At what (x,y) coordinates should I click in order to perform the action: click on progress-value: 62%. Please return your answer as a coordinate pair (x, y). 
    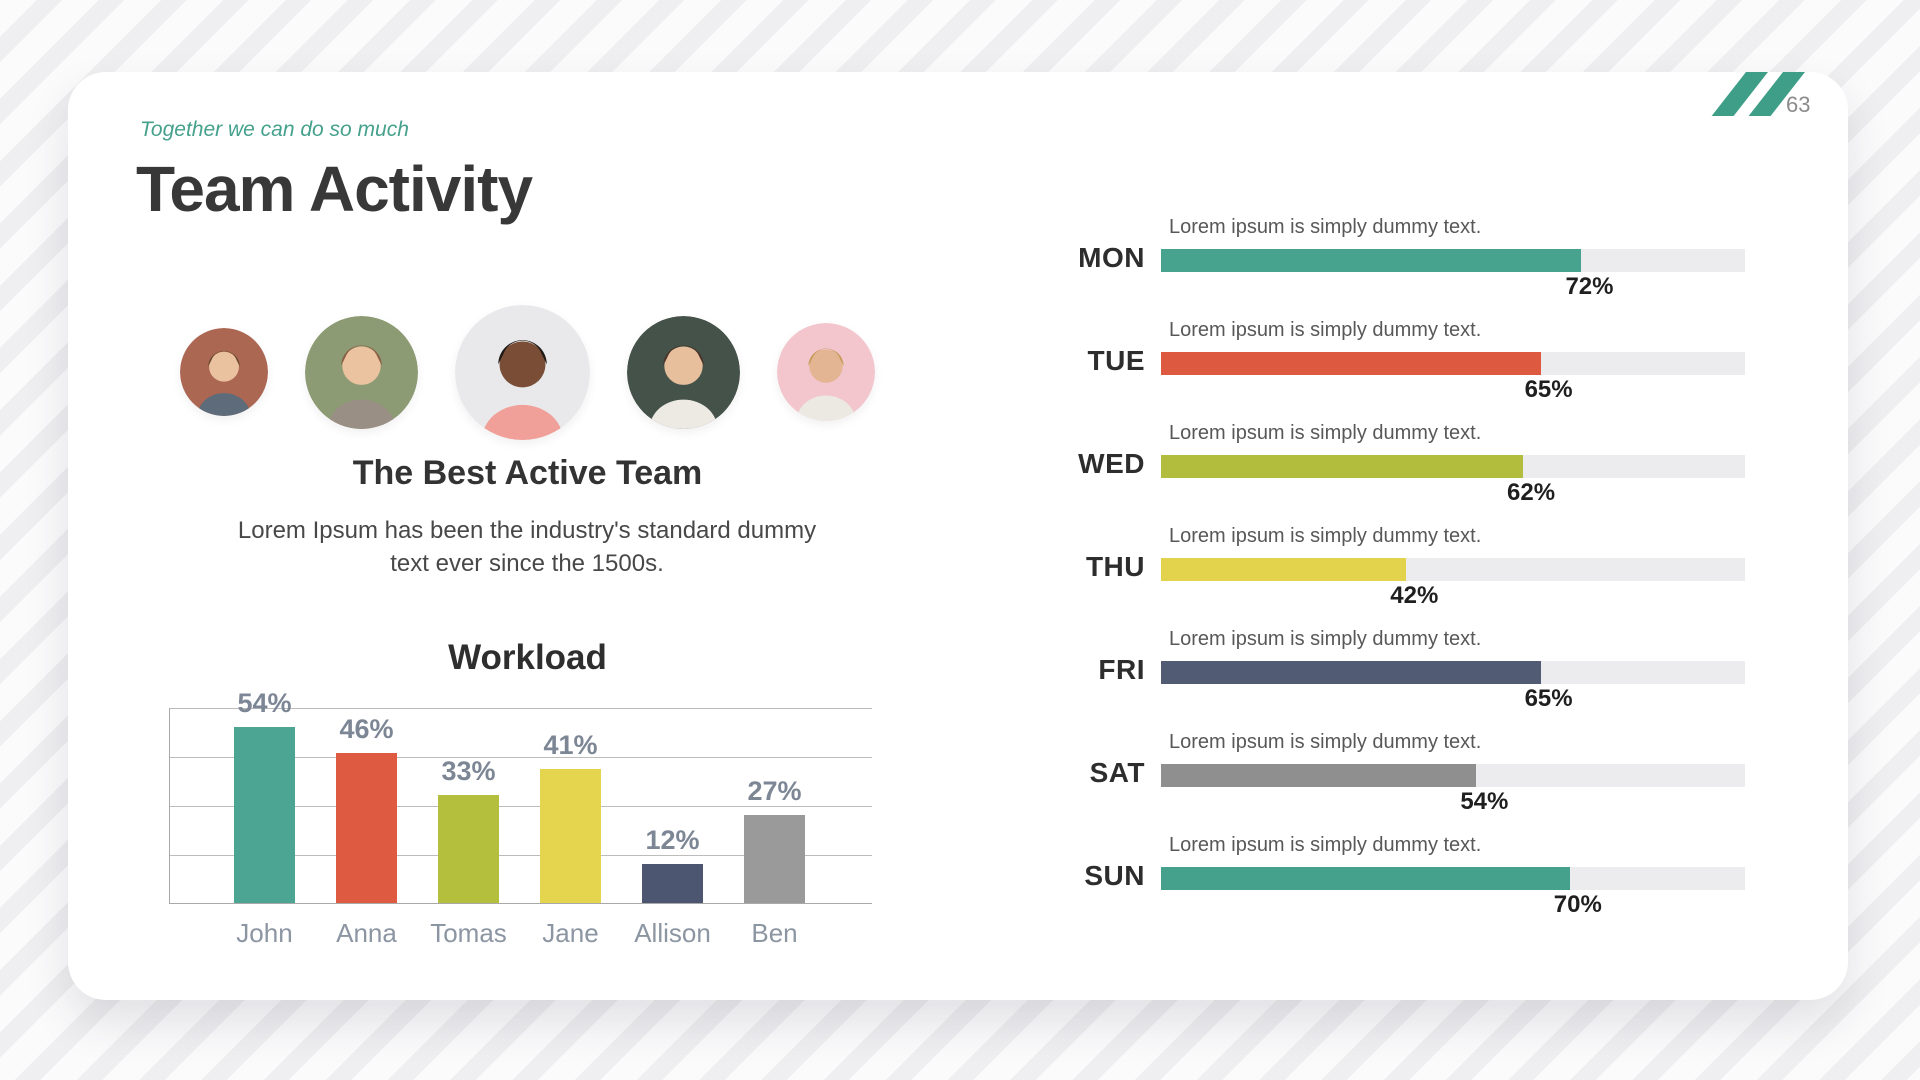
    Looking at the image, I should click on (1531, 492).